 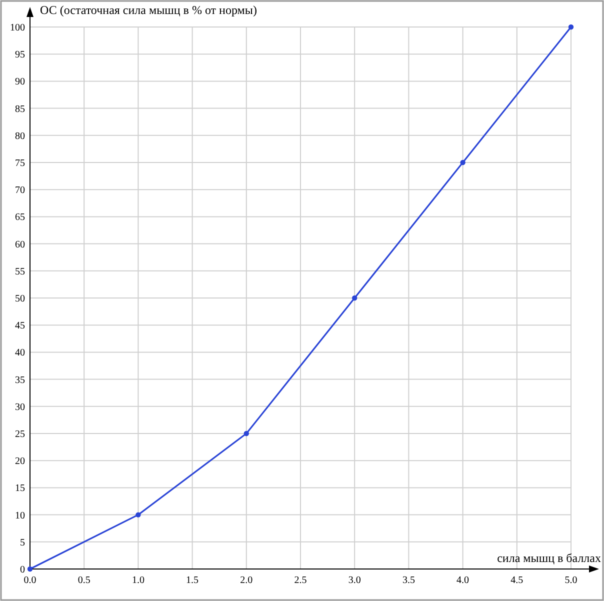 What do you see at coordinates (17, 28) in the screenshot?
I see `y-tick-label: 100` at bounding box center [17, 28].